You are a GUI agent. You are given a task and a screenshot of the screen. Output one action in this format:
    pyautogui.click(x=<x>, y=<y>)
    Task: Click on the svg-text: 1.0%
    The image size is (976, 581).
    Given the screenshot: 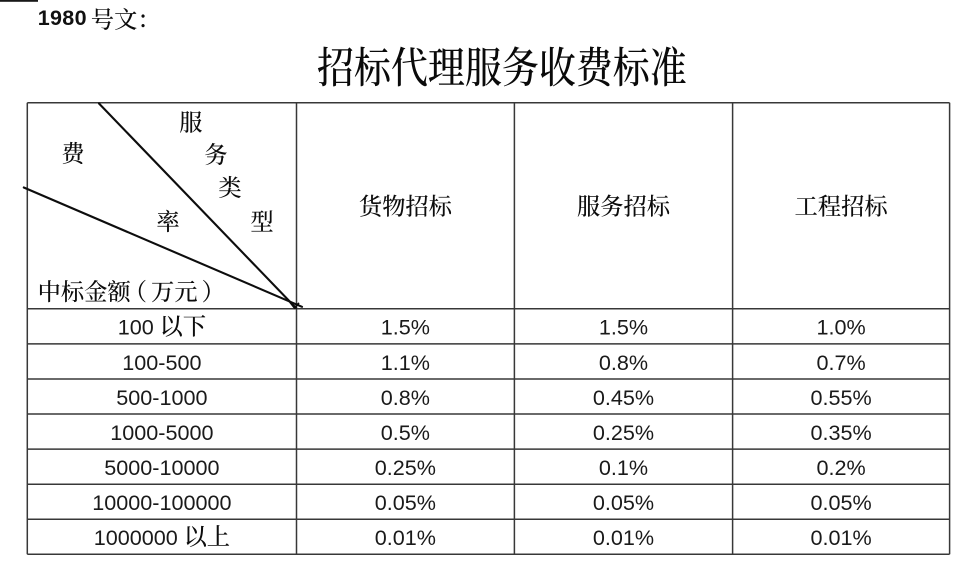 What is the action you would take?
    pyautogui.click(x=840, y=327)
    